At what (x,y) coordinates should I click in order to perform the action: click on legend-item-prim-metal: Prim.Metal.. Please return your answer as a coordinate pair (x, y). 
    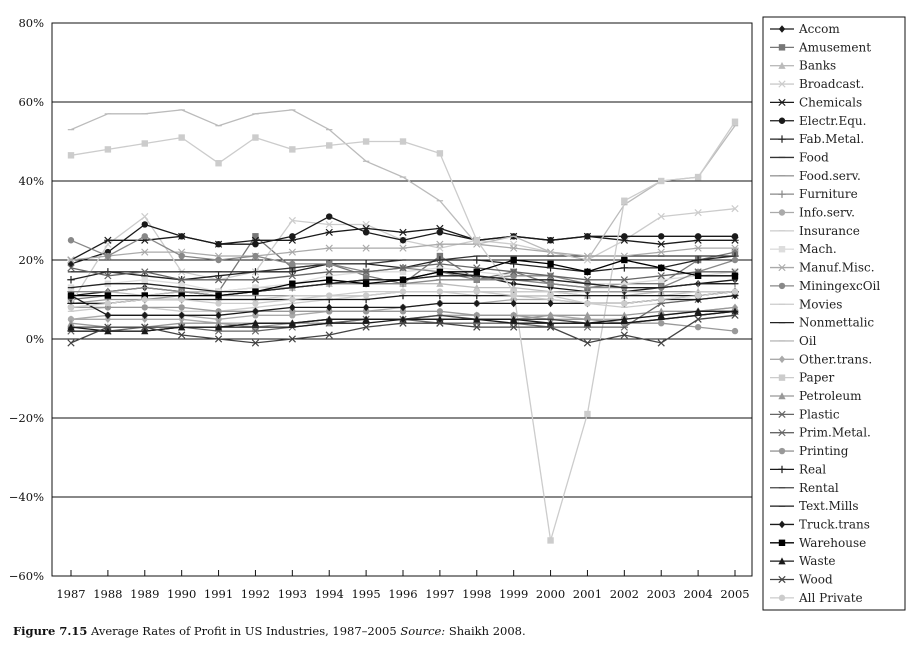
    Looking at the image, I should click on (820, 433).